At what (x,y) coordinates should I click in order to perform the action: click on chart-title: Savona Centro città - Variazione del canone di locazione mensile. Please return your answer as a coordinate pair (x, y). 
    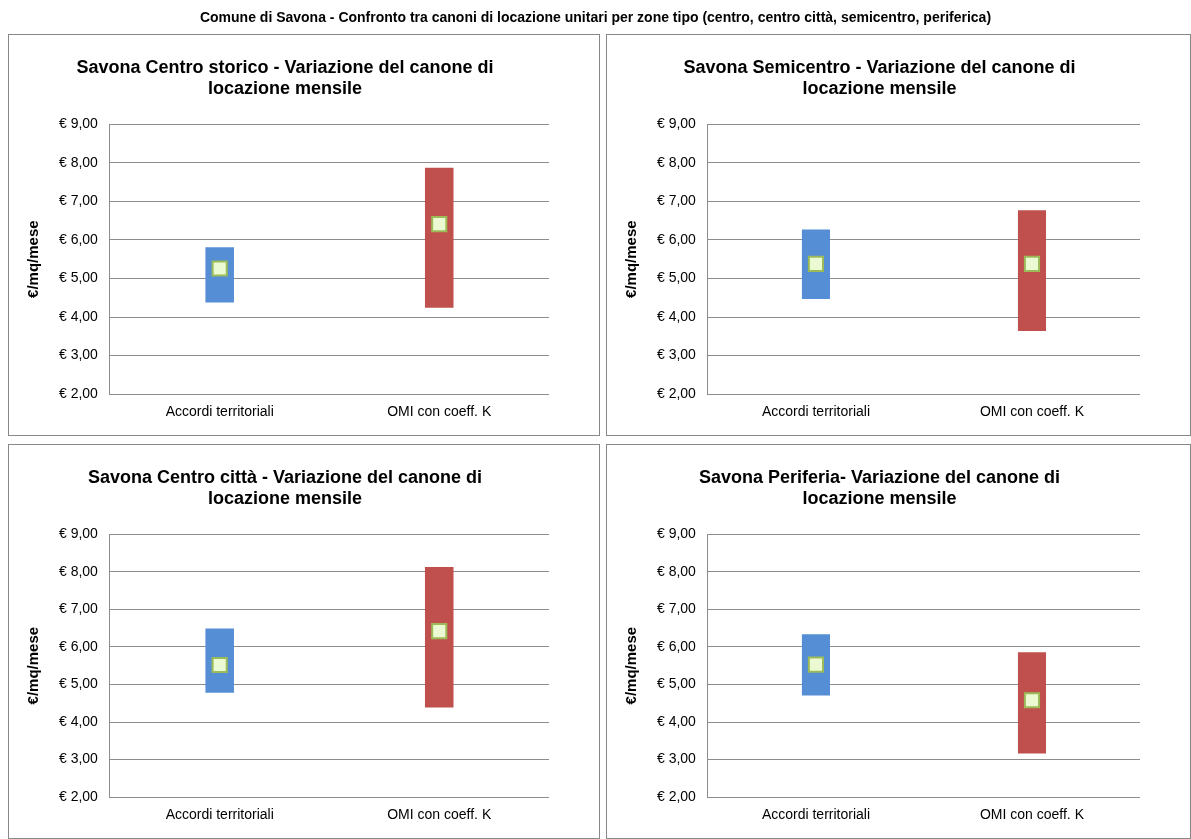
    Looking at the image, I should click on (285, 487).